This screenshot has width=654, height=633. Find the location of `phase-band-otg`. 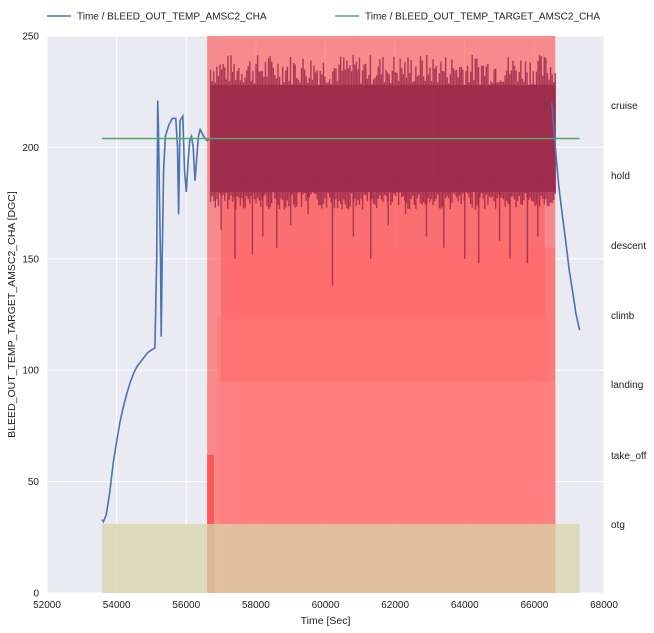

phase-band-otg is located at coordinates (341, 558).